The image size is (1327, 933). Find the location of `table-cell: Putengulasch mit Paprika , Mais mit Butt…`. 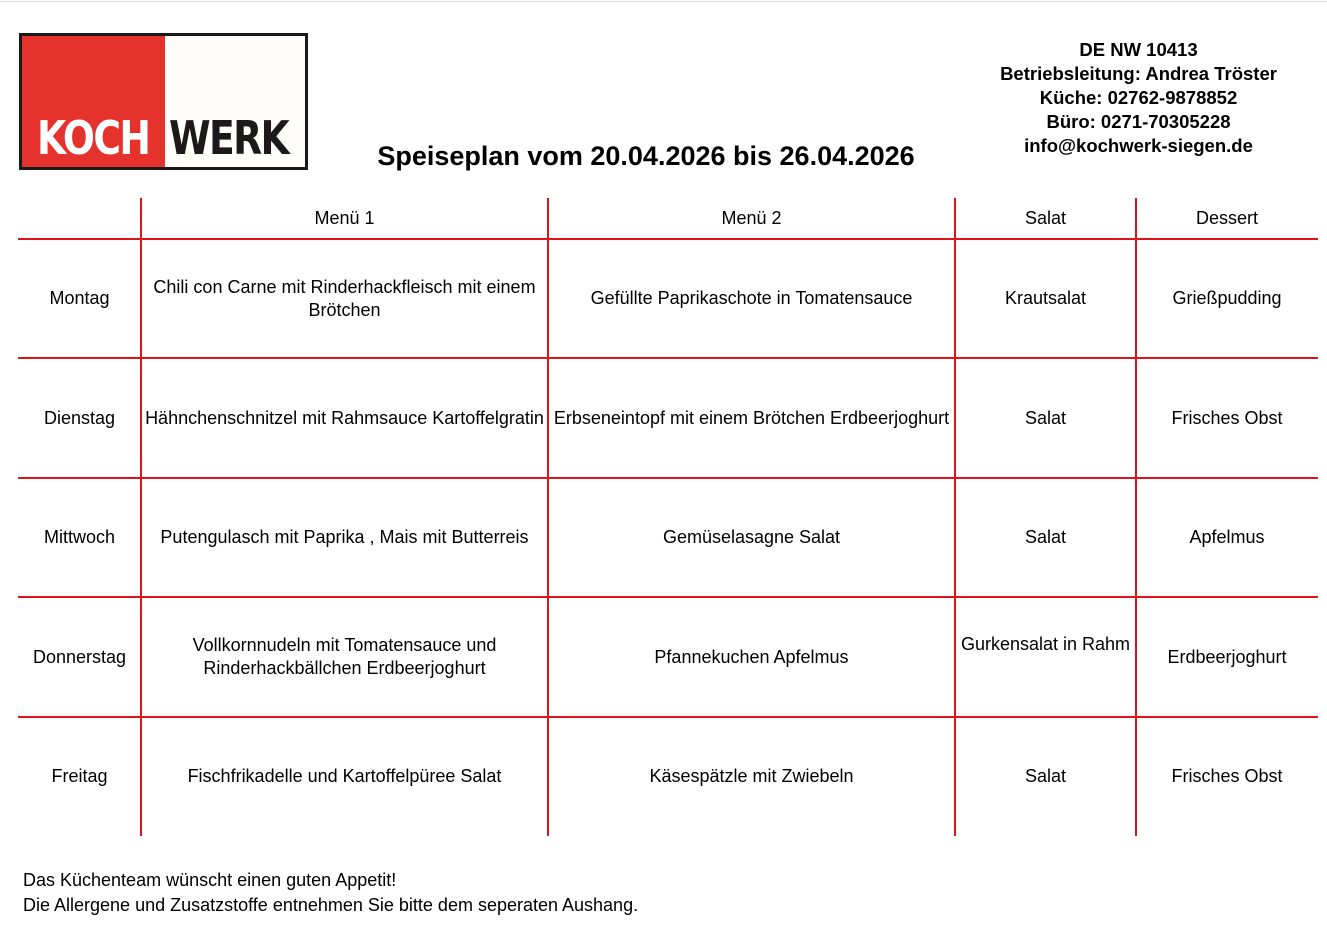

table-cell: Putengulasch mit Paprika , Mais mit Butt… is located at coordinates (344, 537).